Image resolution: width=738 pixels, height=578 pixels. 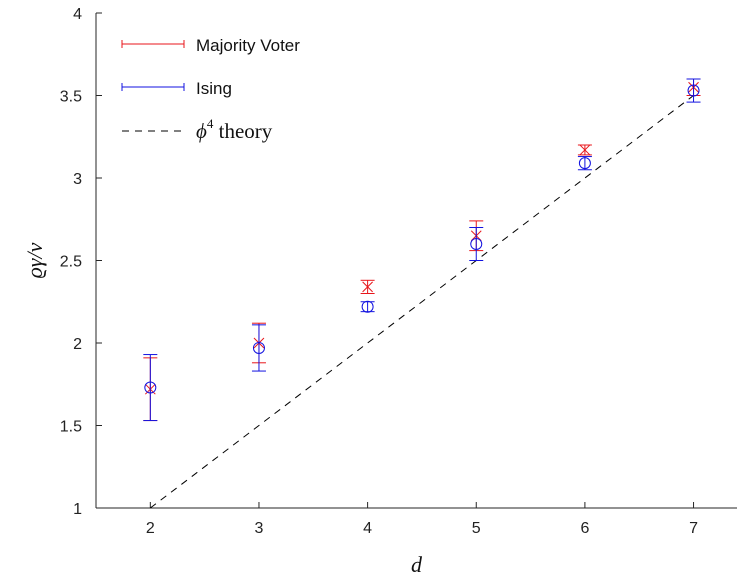 What do you see at coordinates (77, 344) in the screenshot?
I see `y-tick-label: 2` at bounding box center [77, 344].